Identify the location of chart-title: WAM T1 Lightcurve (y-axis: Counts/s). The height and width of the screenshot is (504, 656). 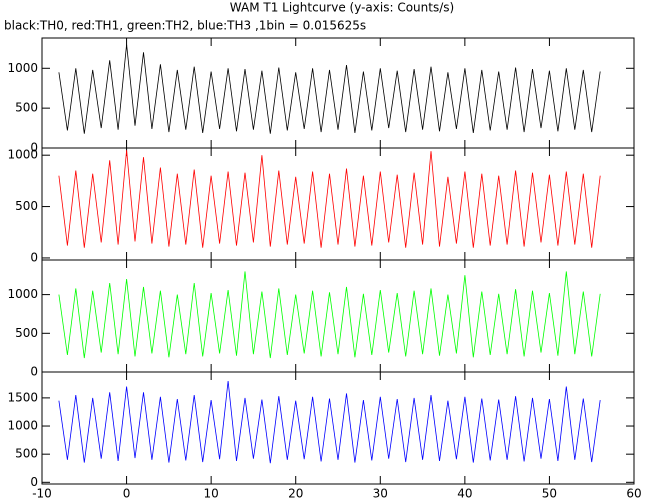
(342, 8).